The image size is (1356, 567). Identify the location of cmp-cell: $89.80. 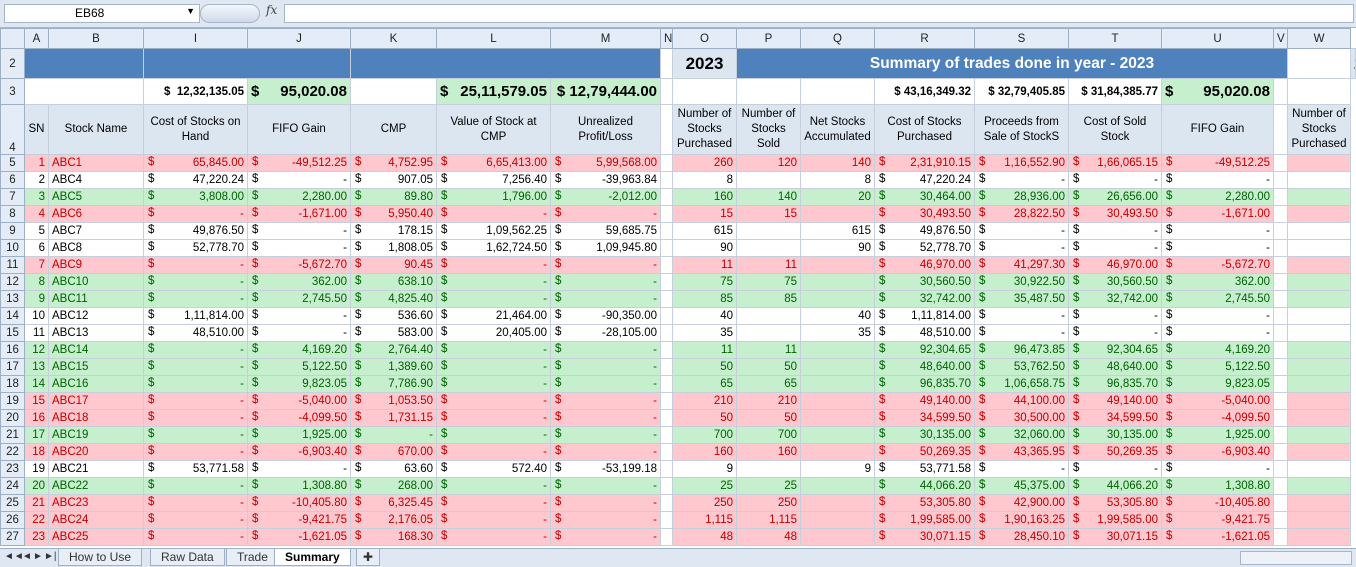
(393, 197).